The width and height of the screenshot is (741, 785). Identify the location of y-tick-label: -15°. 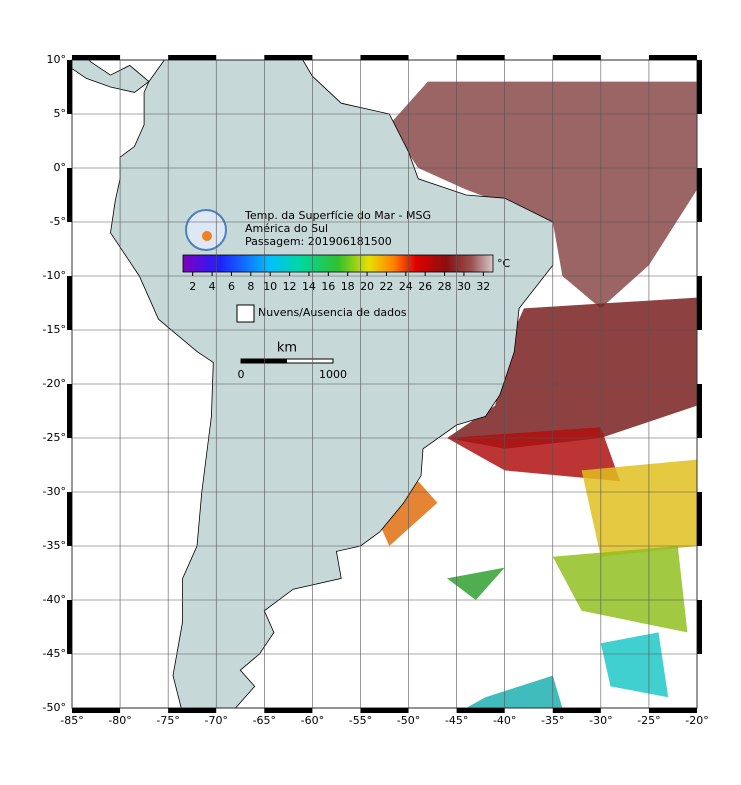
(54, 329).